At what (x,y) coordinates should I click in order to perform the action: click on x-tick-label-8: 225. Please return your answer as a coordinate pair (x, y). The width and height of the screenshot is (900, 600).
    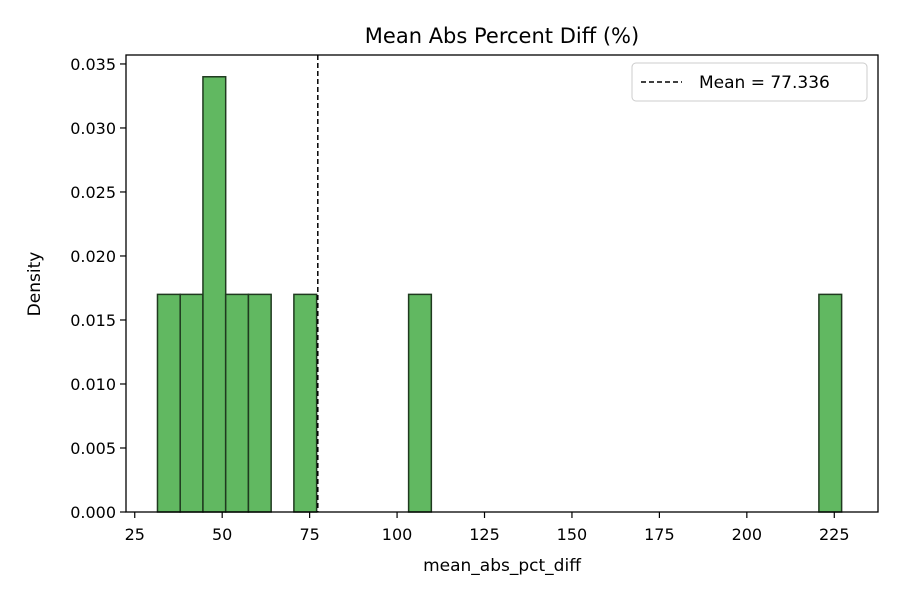
    Looking at the image, I should click on (834, 534).